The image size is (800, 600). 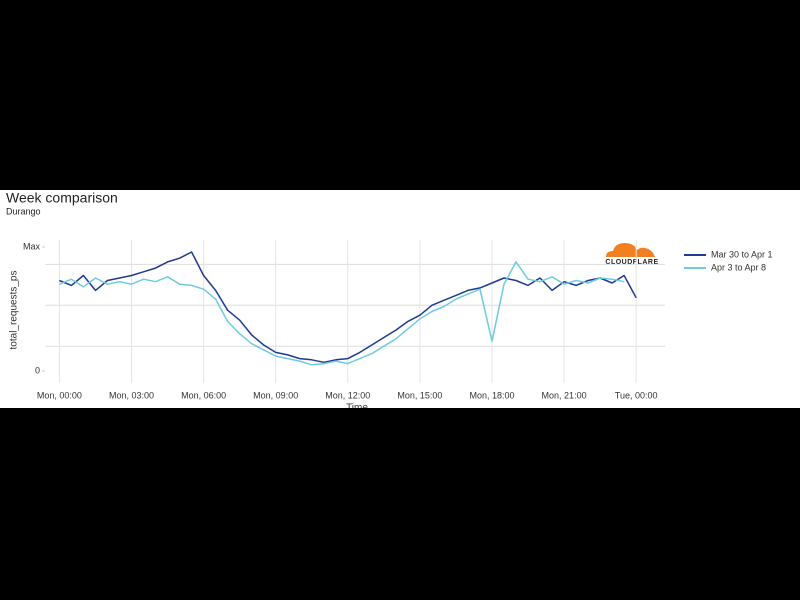 I want to click on logo-cloud, so click(x=630, y=250).